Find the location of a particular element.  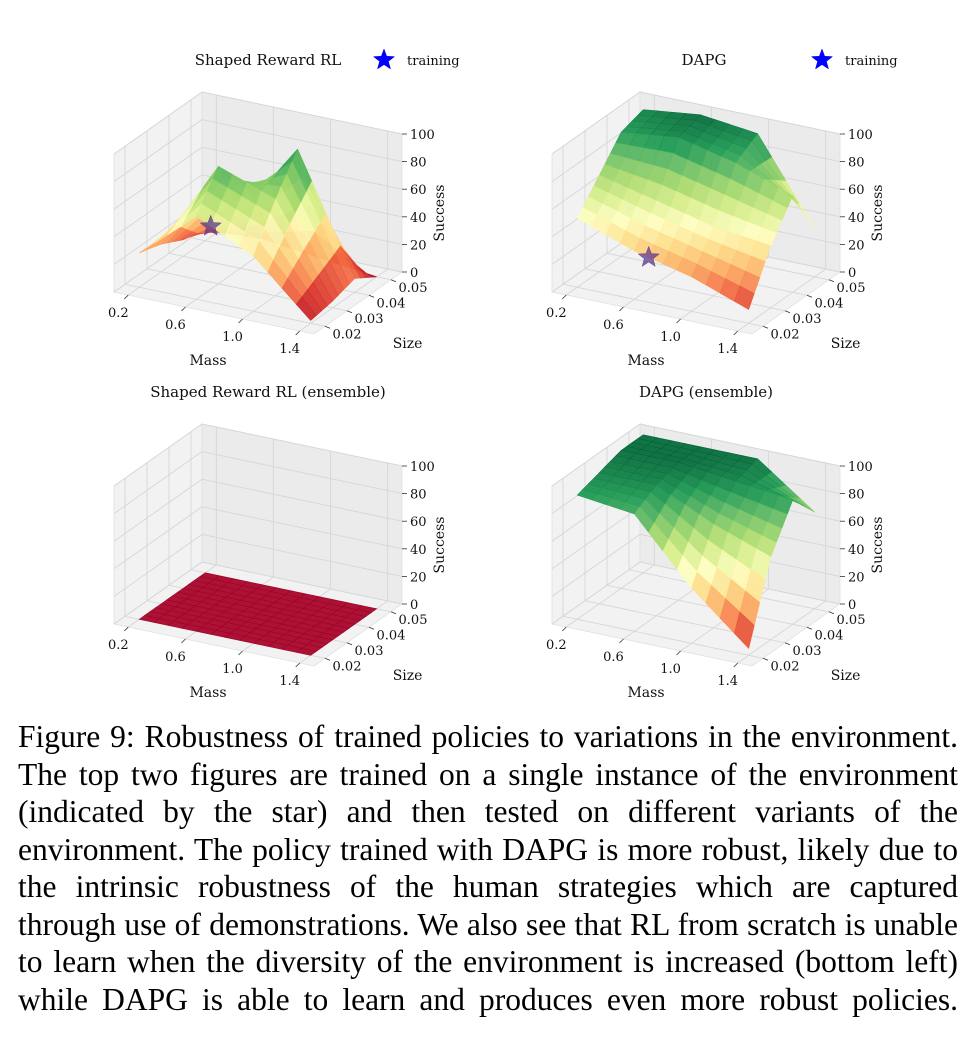

success-tick-label: 20 is located at coordinates (418, 577).